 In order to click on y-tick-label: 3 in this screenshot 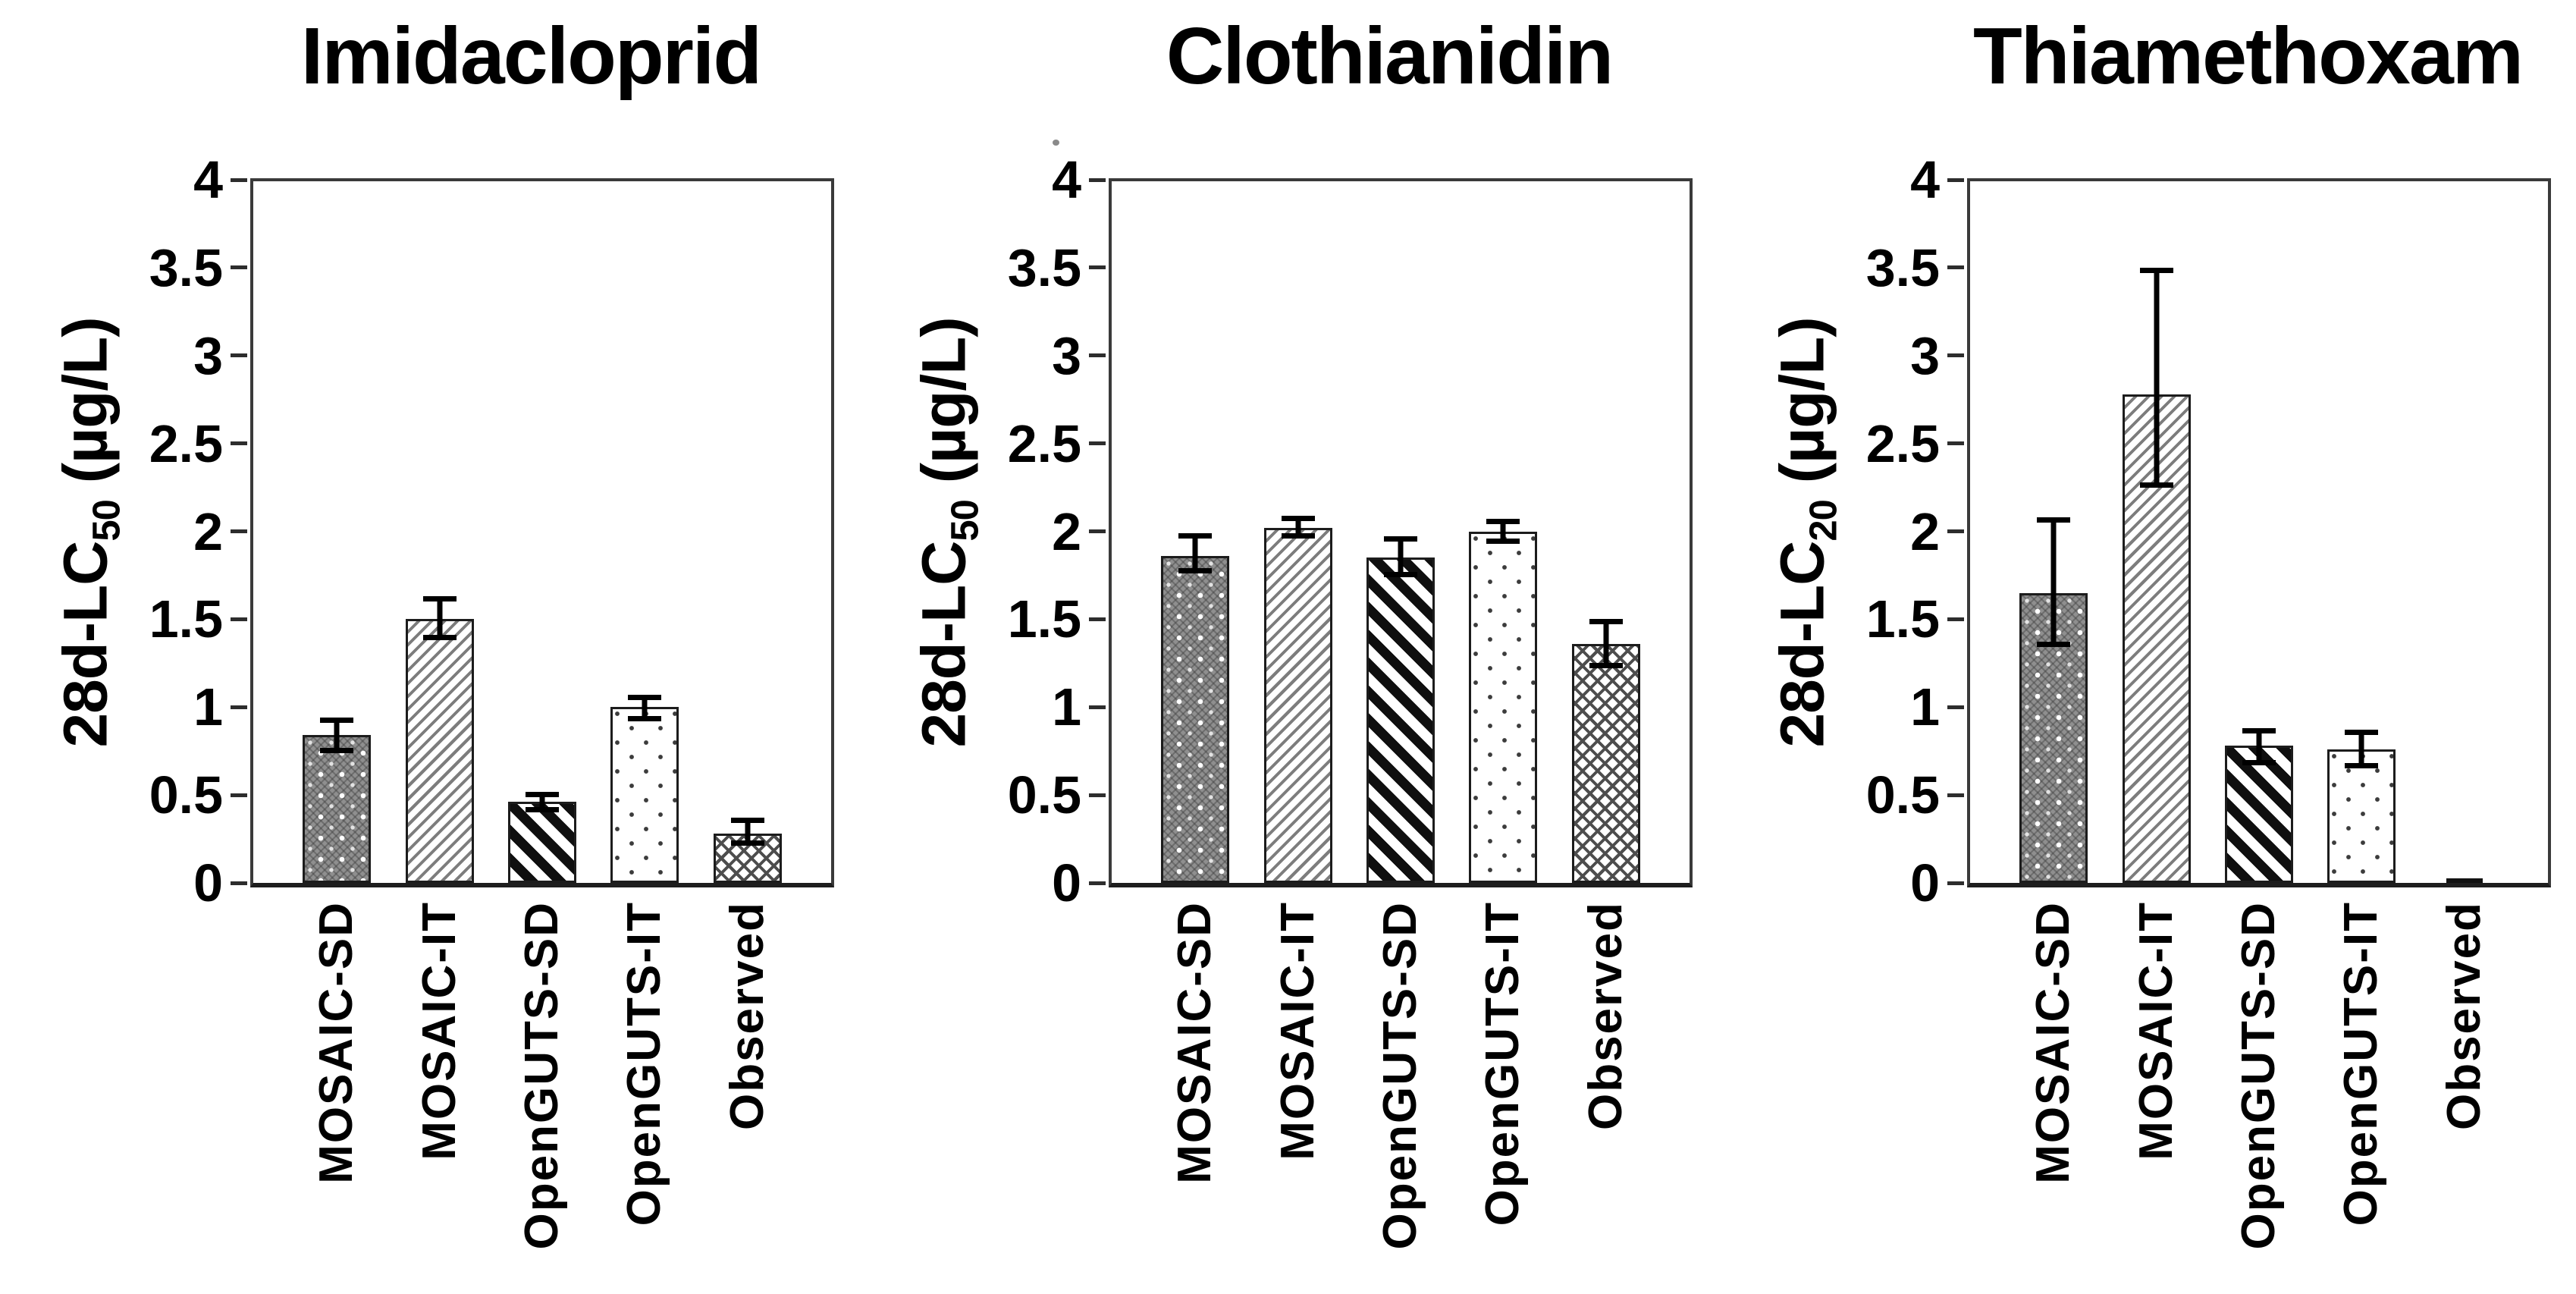, I will do `click(1925, 355)`.